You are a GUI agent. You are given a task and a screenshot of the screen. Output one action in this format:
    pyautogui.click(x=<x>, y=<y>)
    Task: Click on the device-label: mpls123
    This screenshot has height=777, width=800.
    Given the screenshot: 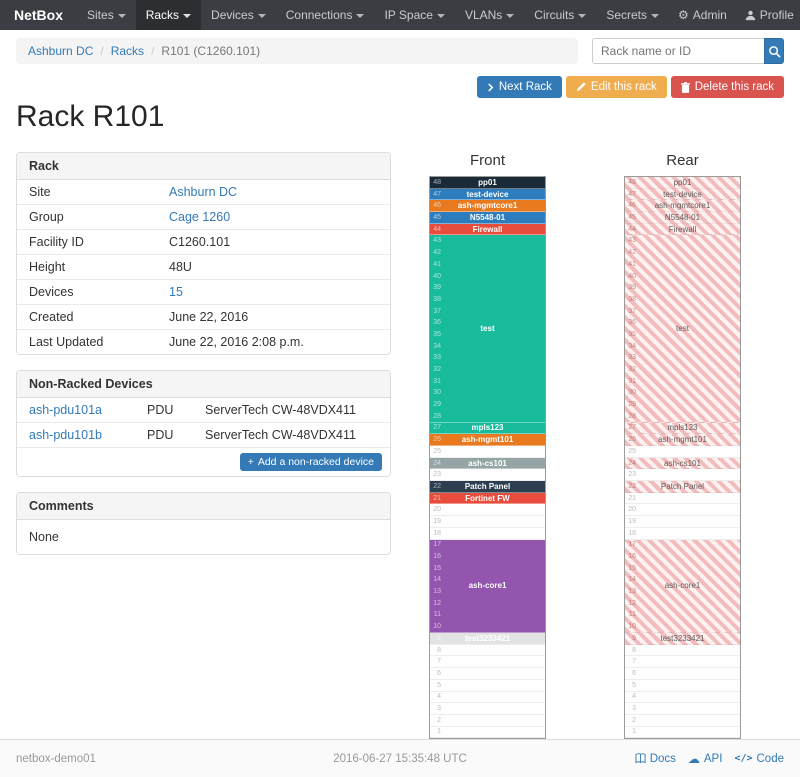 What is the action you would take?
    pyautogui.click(x=682, y=428)
    